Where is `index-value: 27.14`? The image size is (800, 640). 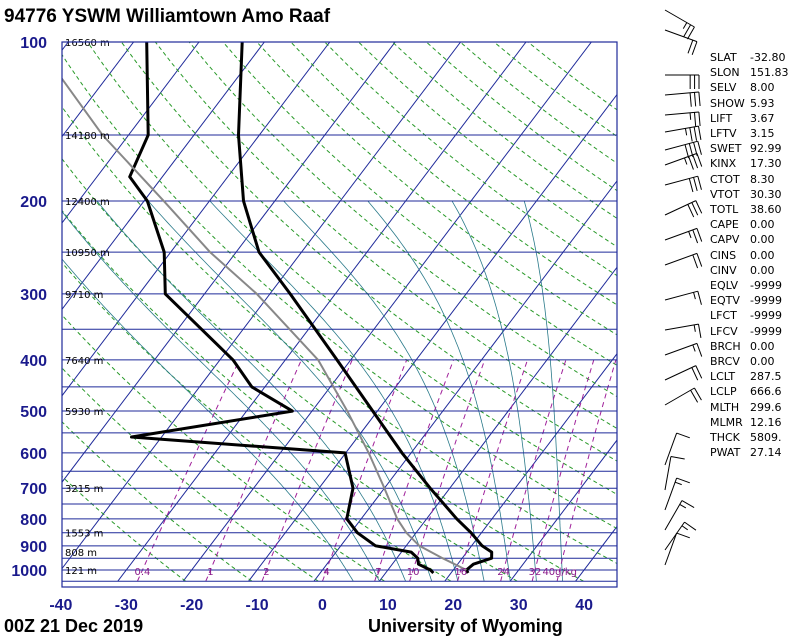 index-value: 27.14 is located at coordinates (766, 453).